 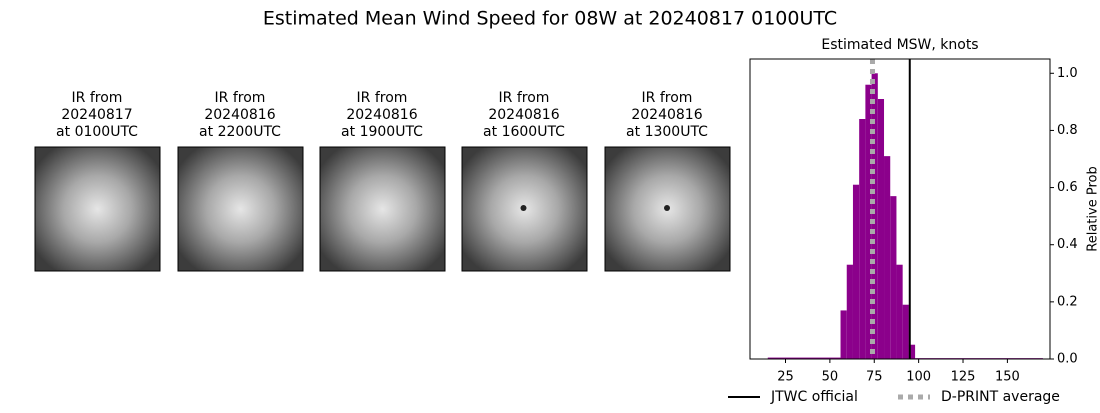 I want to click on legend-label: JTWC official, so click(x=814, y=397).